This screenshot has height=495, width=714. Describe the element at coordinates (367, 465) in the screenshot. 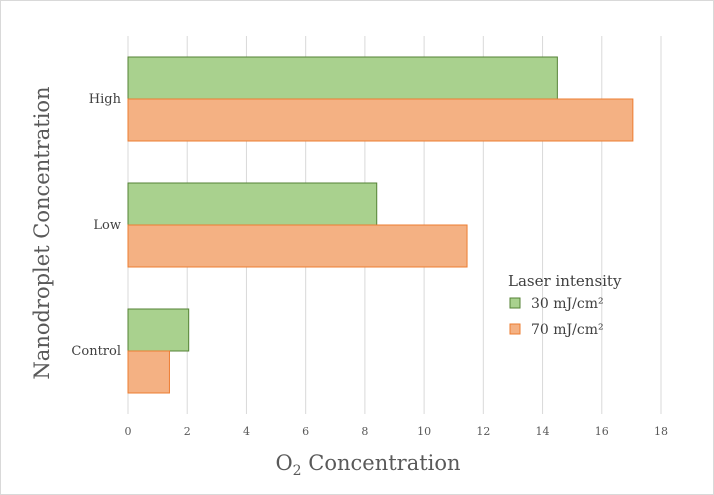

I see `x-axis-title: O2 Concentration` at that location.